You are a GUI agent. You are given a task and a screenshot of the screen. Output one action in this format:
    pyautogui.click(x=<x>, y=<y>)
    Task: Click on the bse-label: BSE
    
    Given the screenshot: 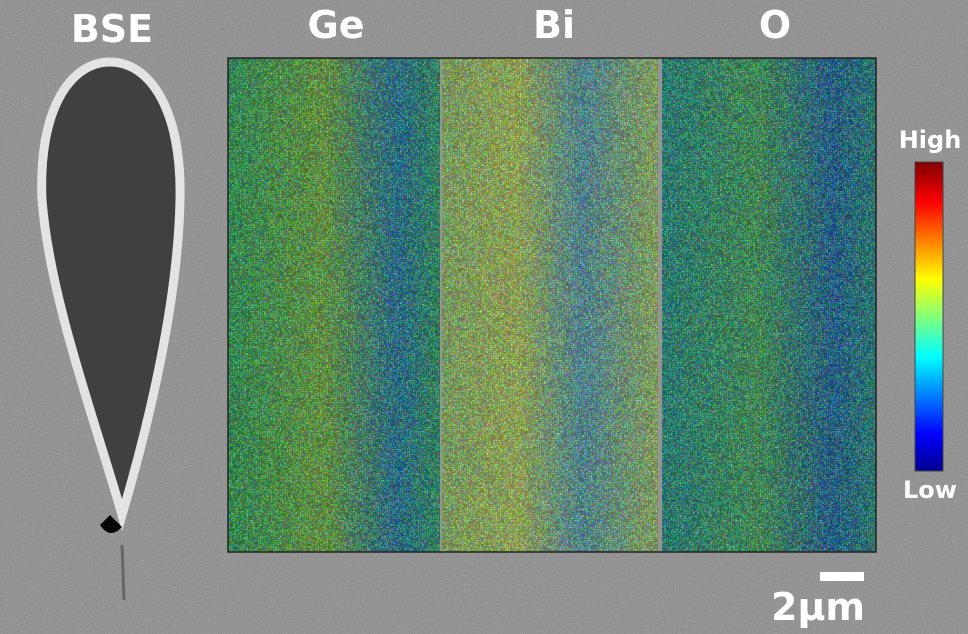 What is the action you would take?
    pyautogui.click(x=112, y=29)
    